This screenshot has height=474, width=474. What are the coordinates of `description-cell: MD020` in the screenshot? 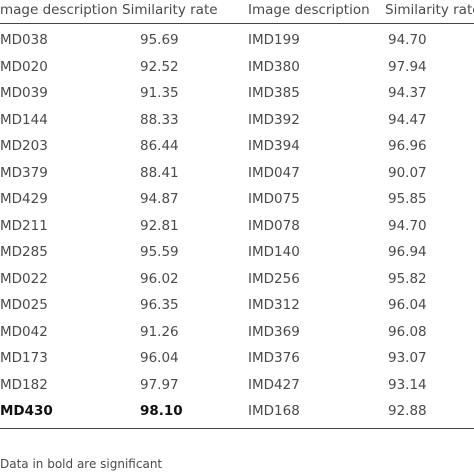 It's located at (24, 66).